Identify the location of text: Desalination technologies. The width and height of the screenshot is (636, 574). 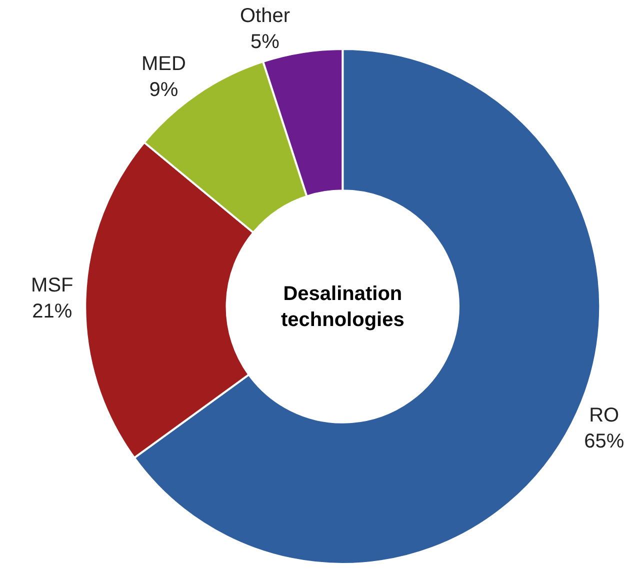
(342, 307).